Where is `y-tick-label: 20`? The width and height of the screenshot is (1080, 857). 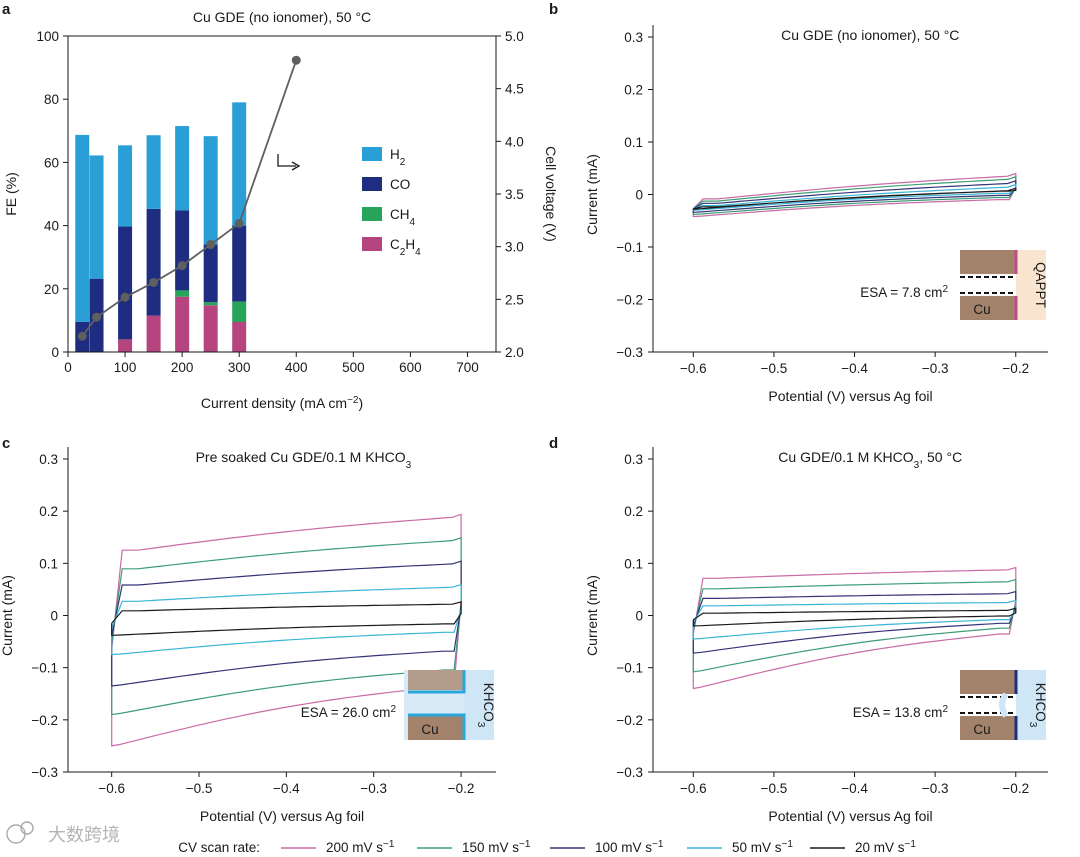
y-tick-label: 20 is located at coordinates (51, 289).